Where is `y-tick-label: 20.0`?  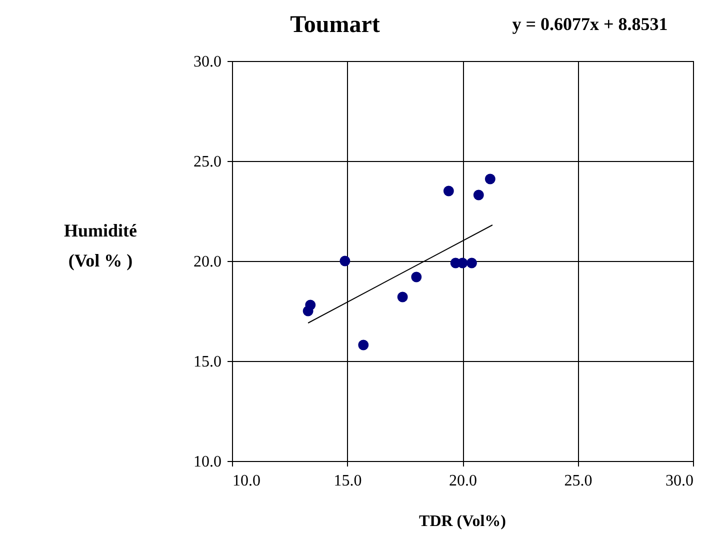 y-tick-label: 20.0 is located at coordinates (208, 262).